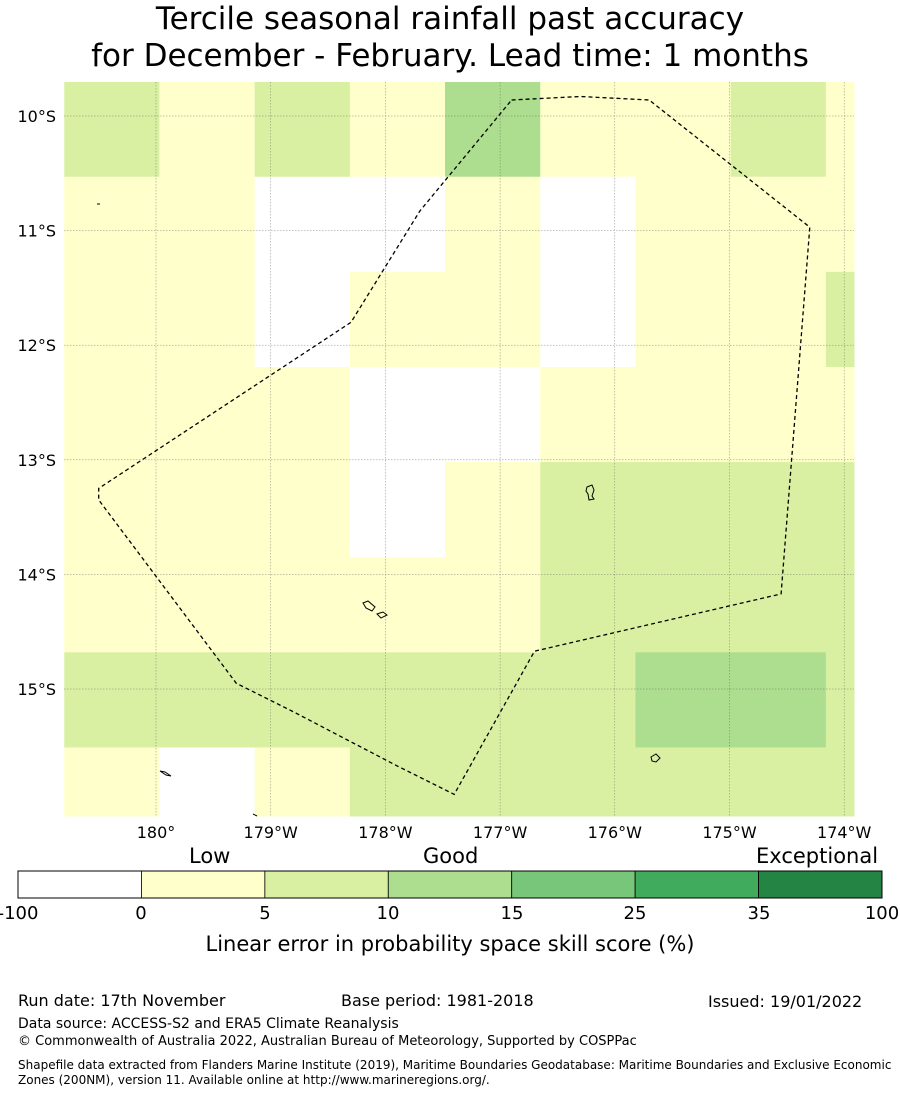 The width and height of the screenshot is (900, 1095). I want to click on colorbar, so click(450, 884).